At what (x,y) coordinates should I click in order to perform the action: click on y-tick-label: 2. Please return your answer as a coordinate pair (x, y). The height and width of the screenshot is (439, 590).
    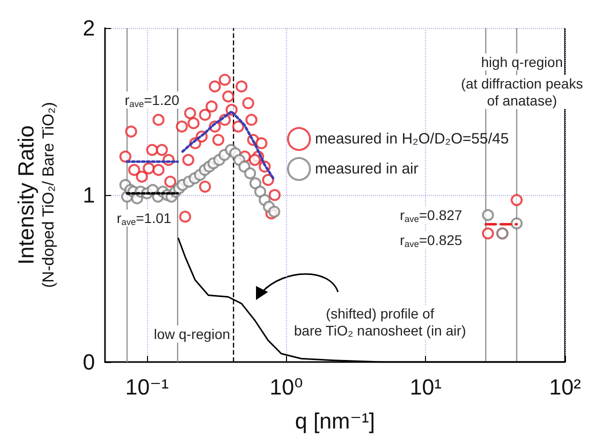
    Looking at the image, I should click on (88, 28).